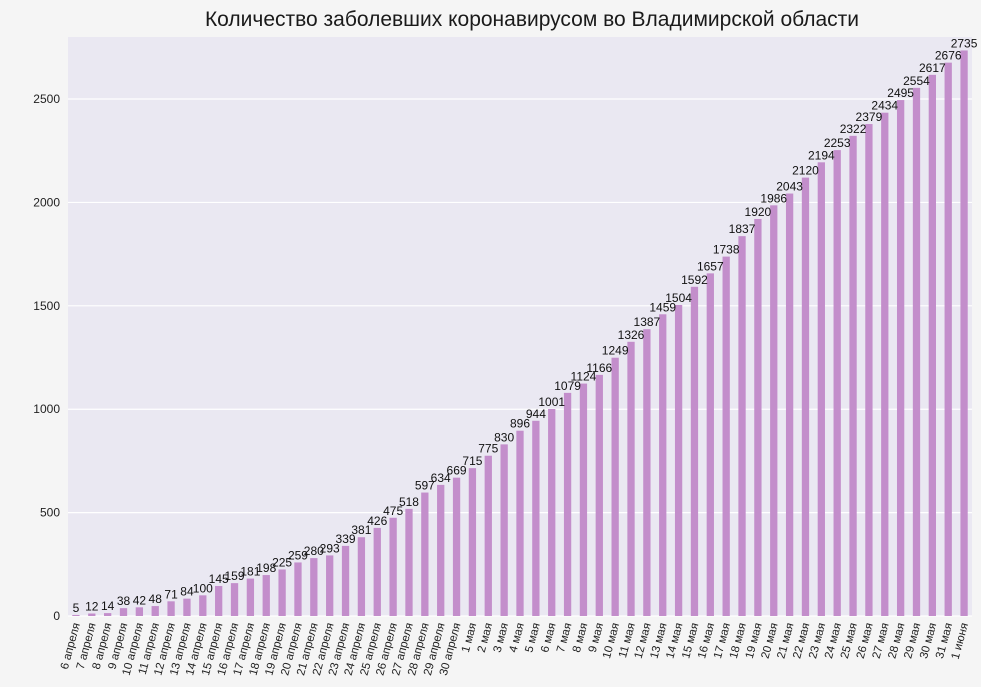 The width and height of the screenshot is (981, 687). Describe the element at coordinates (773, 198) in the screenshot. I see `data-label: 1986` at that location.